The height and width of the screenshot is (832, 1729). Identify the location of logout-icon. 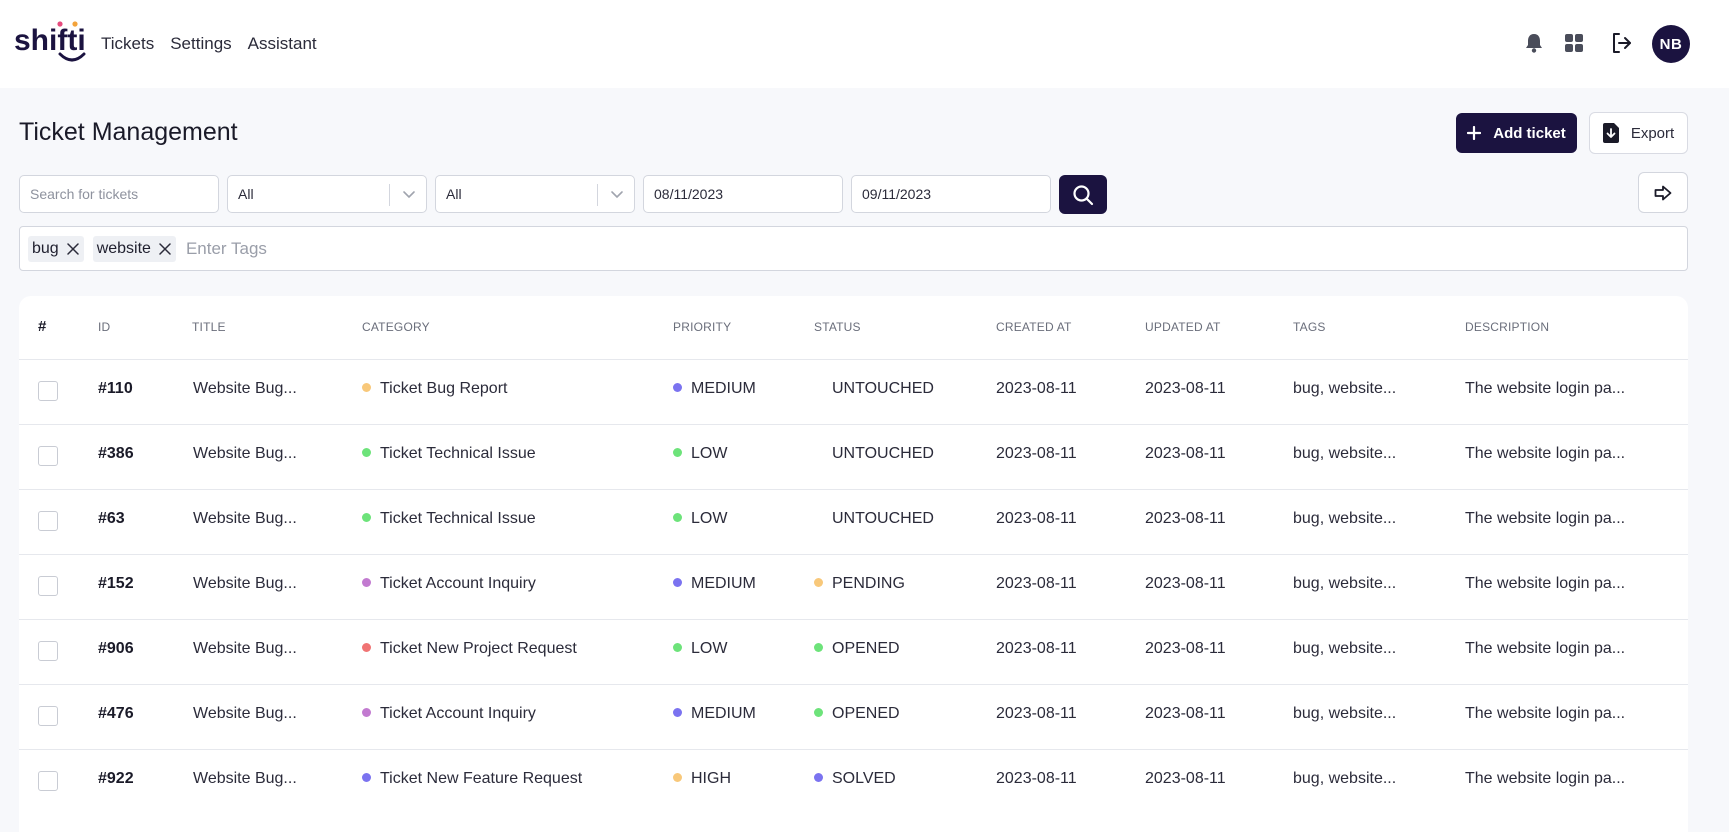
(1622, 43).